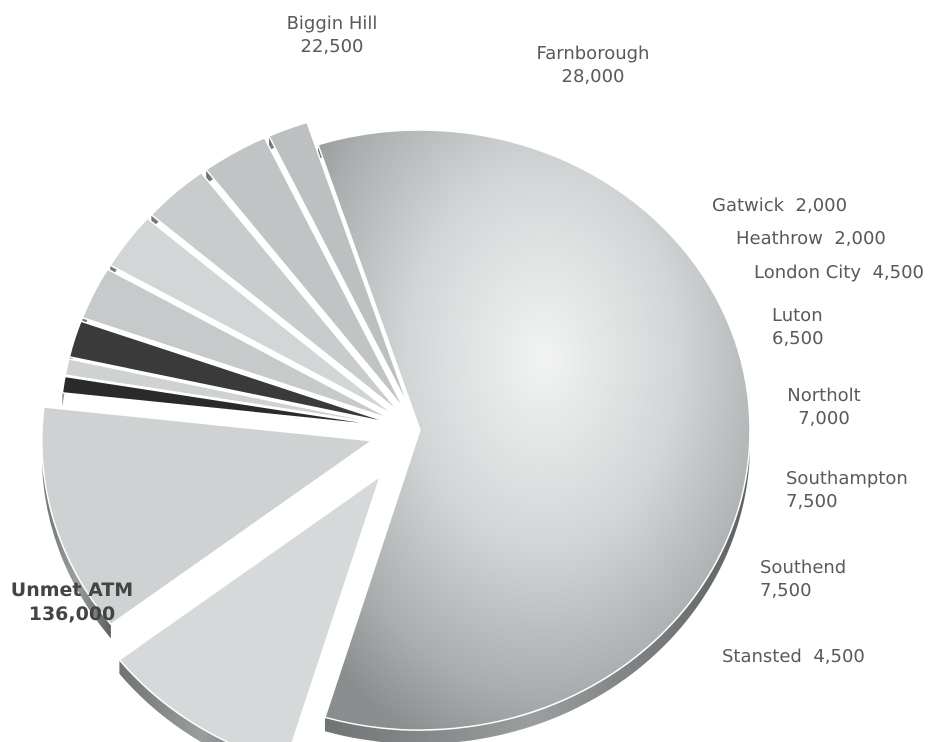 This screenshot has height=742, width=928. I want to click on slice-label-biggin-hill: Biggin Hill 22,500, so click(332, 35).